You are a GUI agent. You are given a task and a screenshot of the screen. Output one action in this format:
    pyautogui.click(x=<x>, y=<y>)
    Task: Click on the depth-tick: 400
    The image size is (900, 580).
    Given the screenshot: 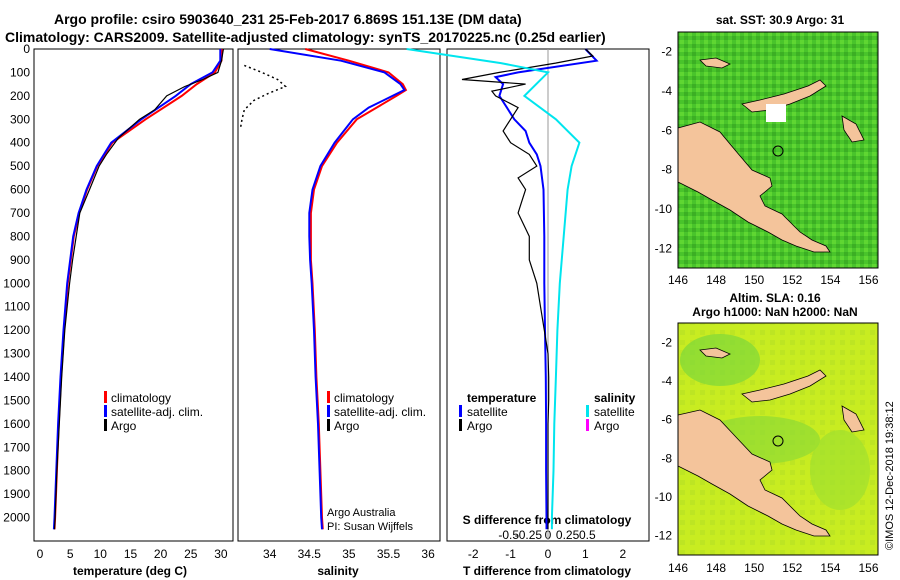 What is the action you would take?
    pyautogui.click(x=20, y=143)
    